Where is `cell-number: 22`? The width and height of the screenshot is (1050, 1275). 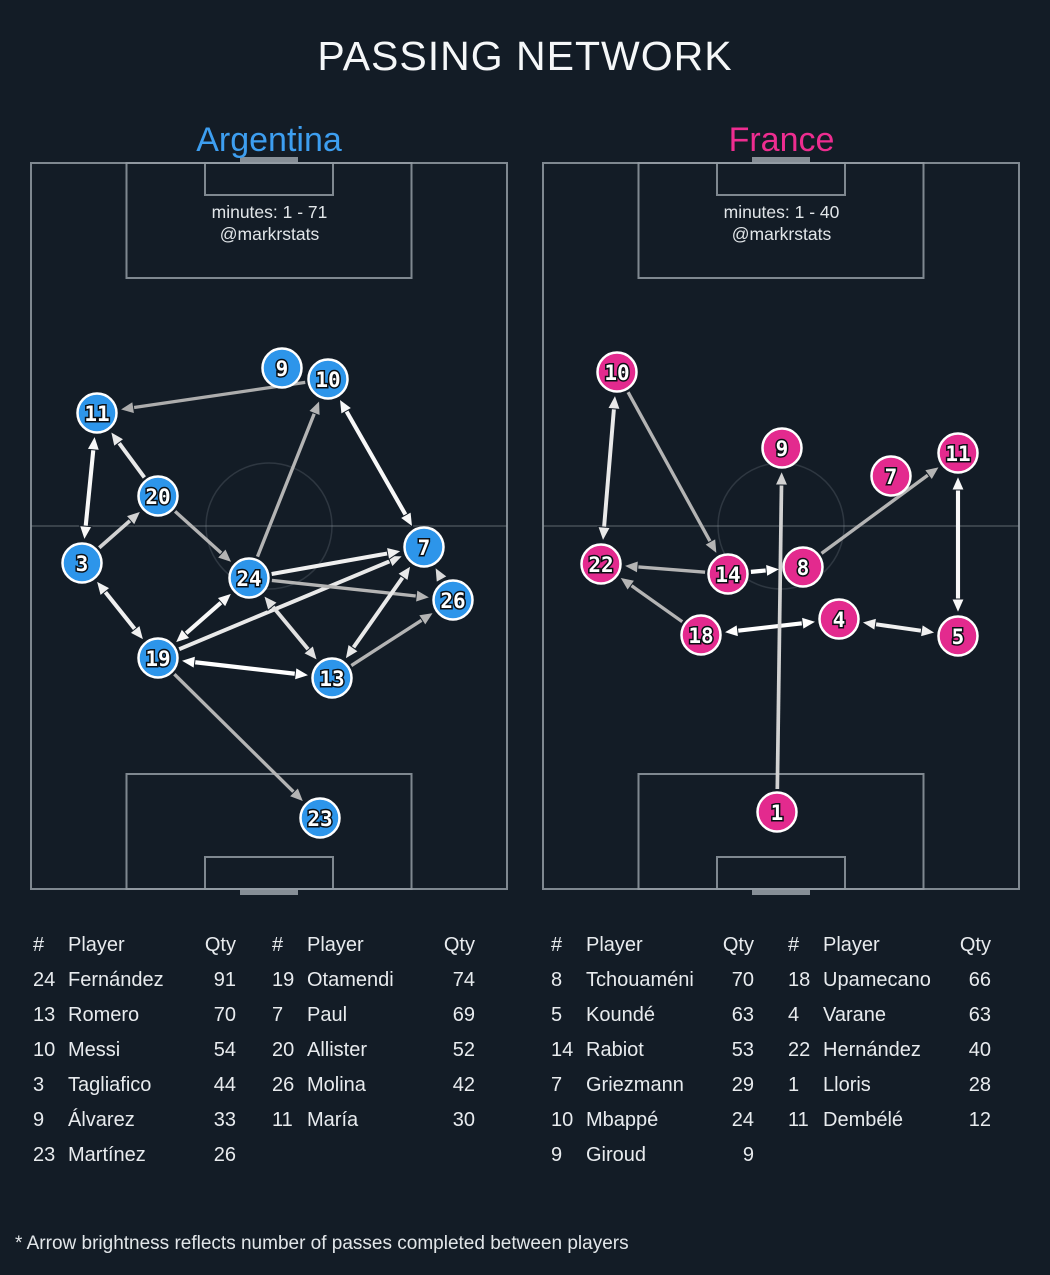
cell-number: 22 is located at coordinates (799, 1050).